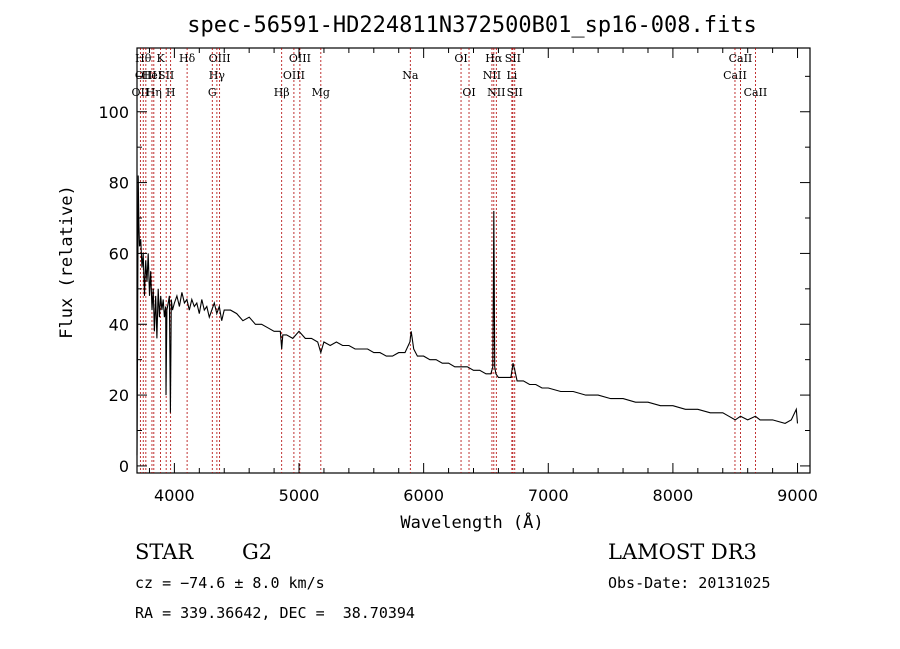 This screenshot has height=649, width=900. What do you see at coordinates (152, 75) in the screenshot?
I see `line-marker-label: HeI` at bounding box center [152, 75].